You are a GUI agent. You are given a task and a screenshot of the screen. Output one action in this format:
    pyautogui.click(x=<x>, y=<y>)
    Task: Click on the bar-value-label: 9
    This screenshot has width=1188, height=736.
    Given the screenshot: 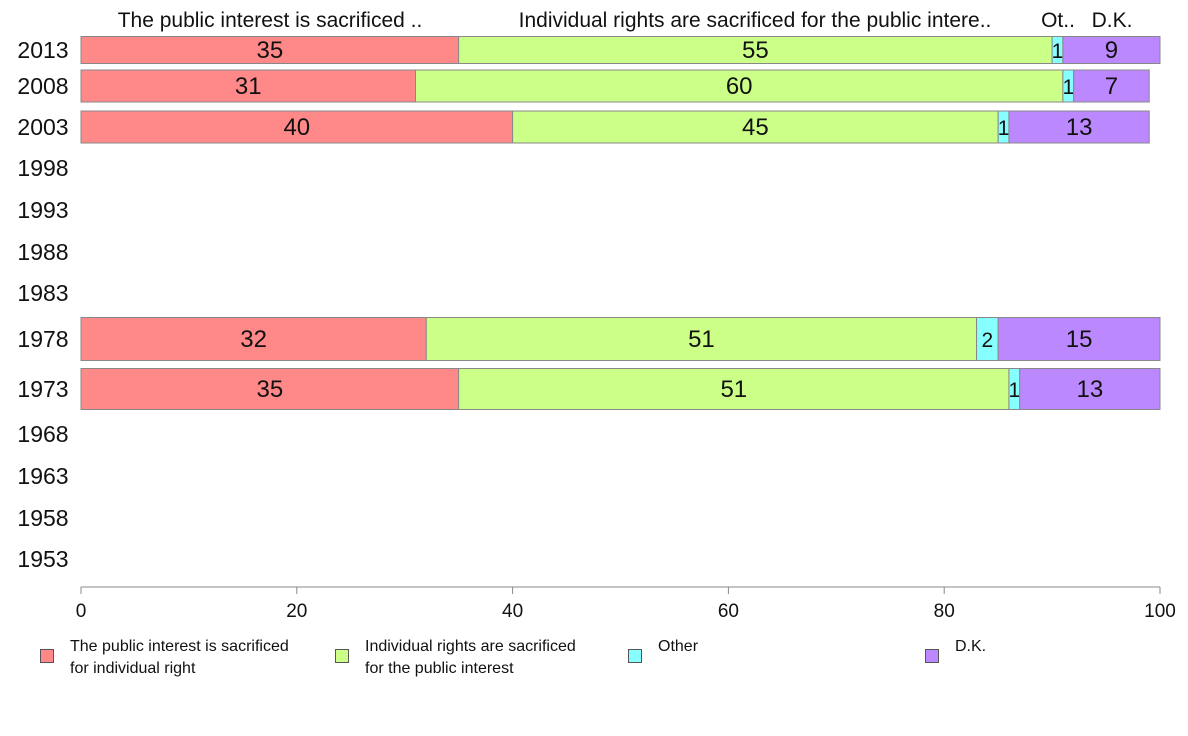 What is the action you would take?
    pyautogui.click(x=1111, y=50)
    